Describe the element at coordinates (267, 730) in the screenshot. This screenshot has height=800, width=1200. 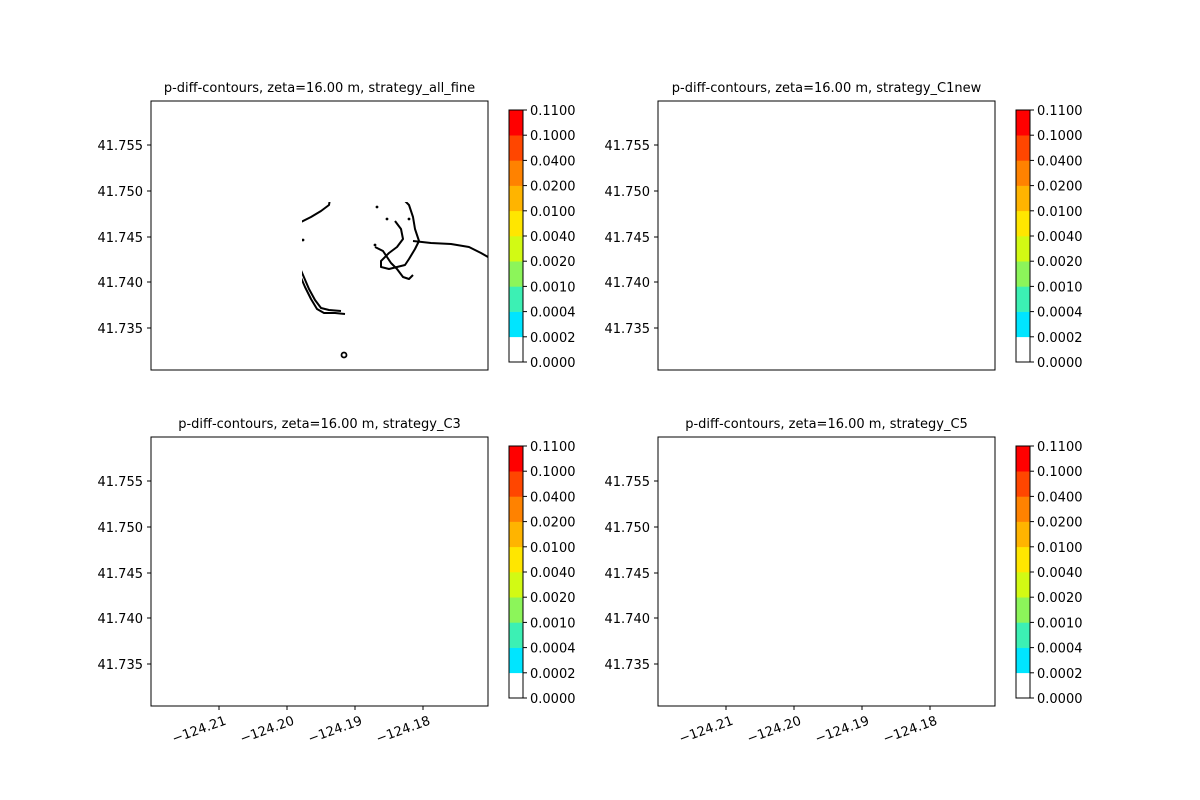
I see `x-tick-label: −124.20` at that location.